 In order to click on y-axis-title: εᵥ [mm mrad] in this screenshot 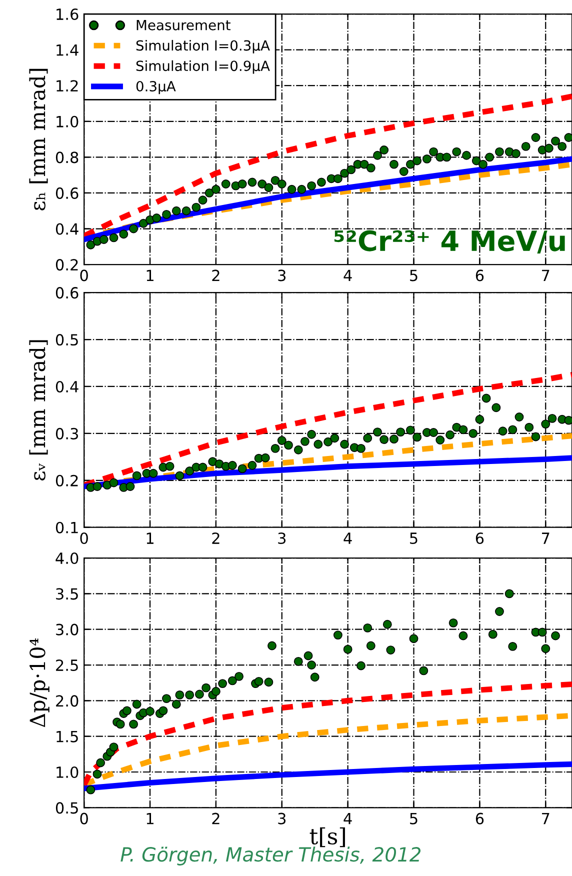, I will do `click(38, 410)`.